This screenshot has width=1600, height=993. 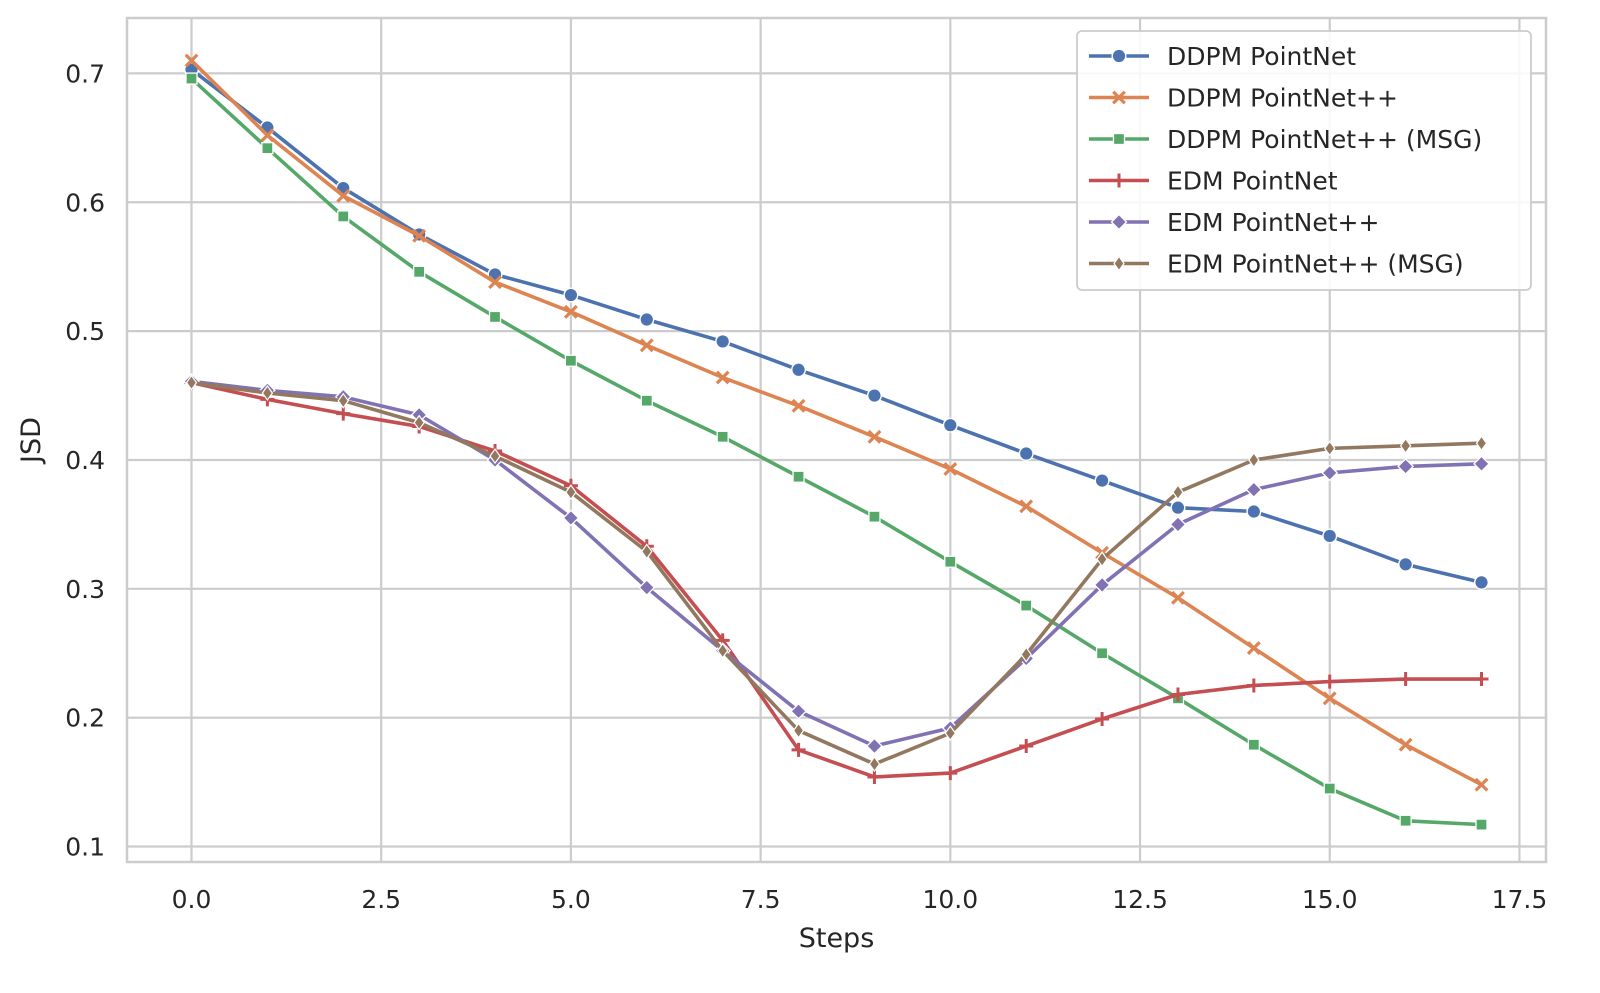 I want to click on x-tick-label: 7.5, so click(x=761, y=899).